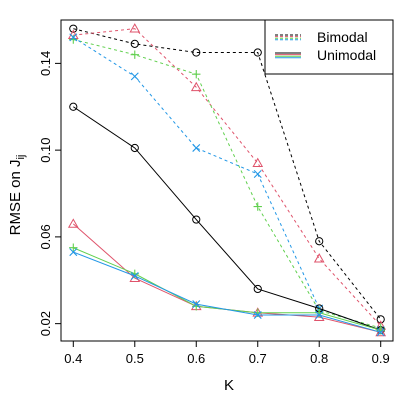 The height and width of the screenshot is (407, 407). Describe the element at coordinates (258, 358) in the screenshot. I see `x-tick-label: 0.7` at that location.